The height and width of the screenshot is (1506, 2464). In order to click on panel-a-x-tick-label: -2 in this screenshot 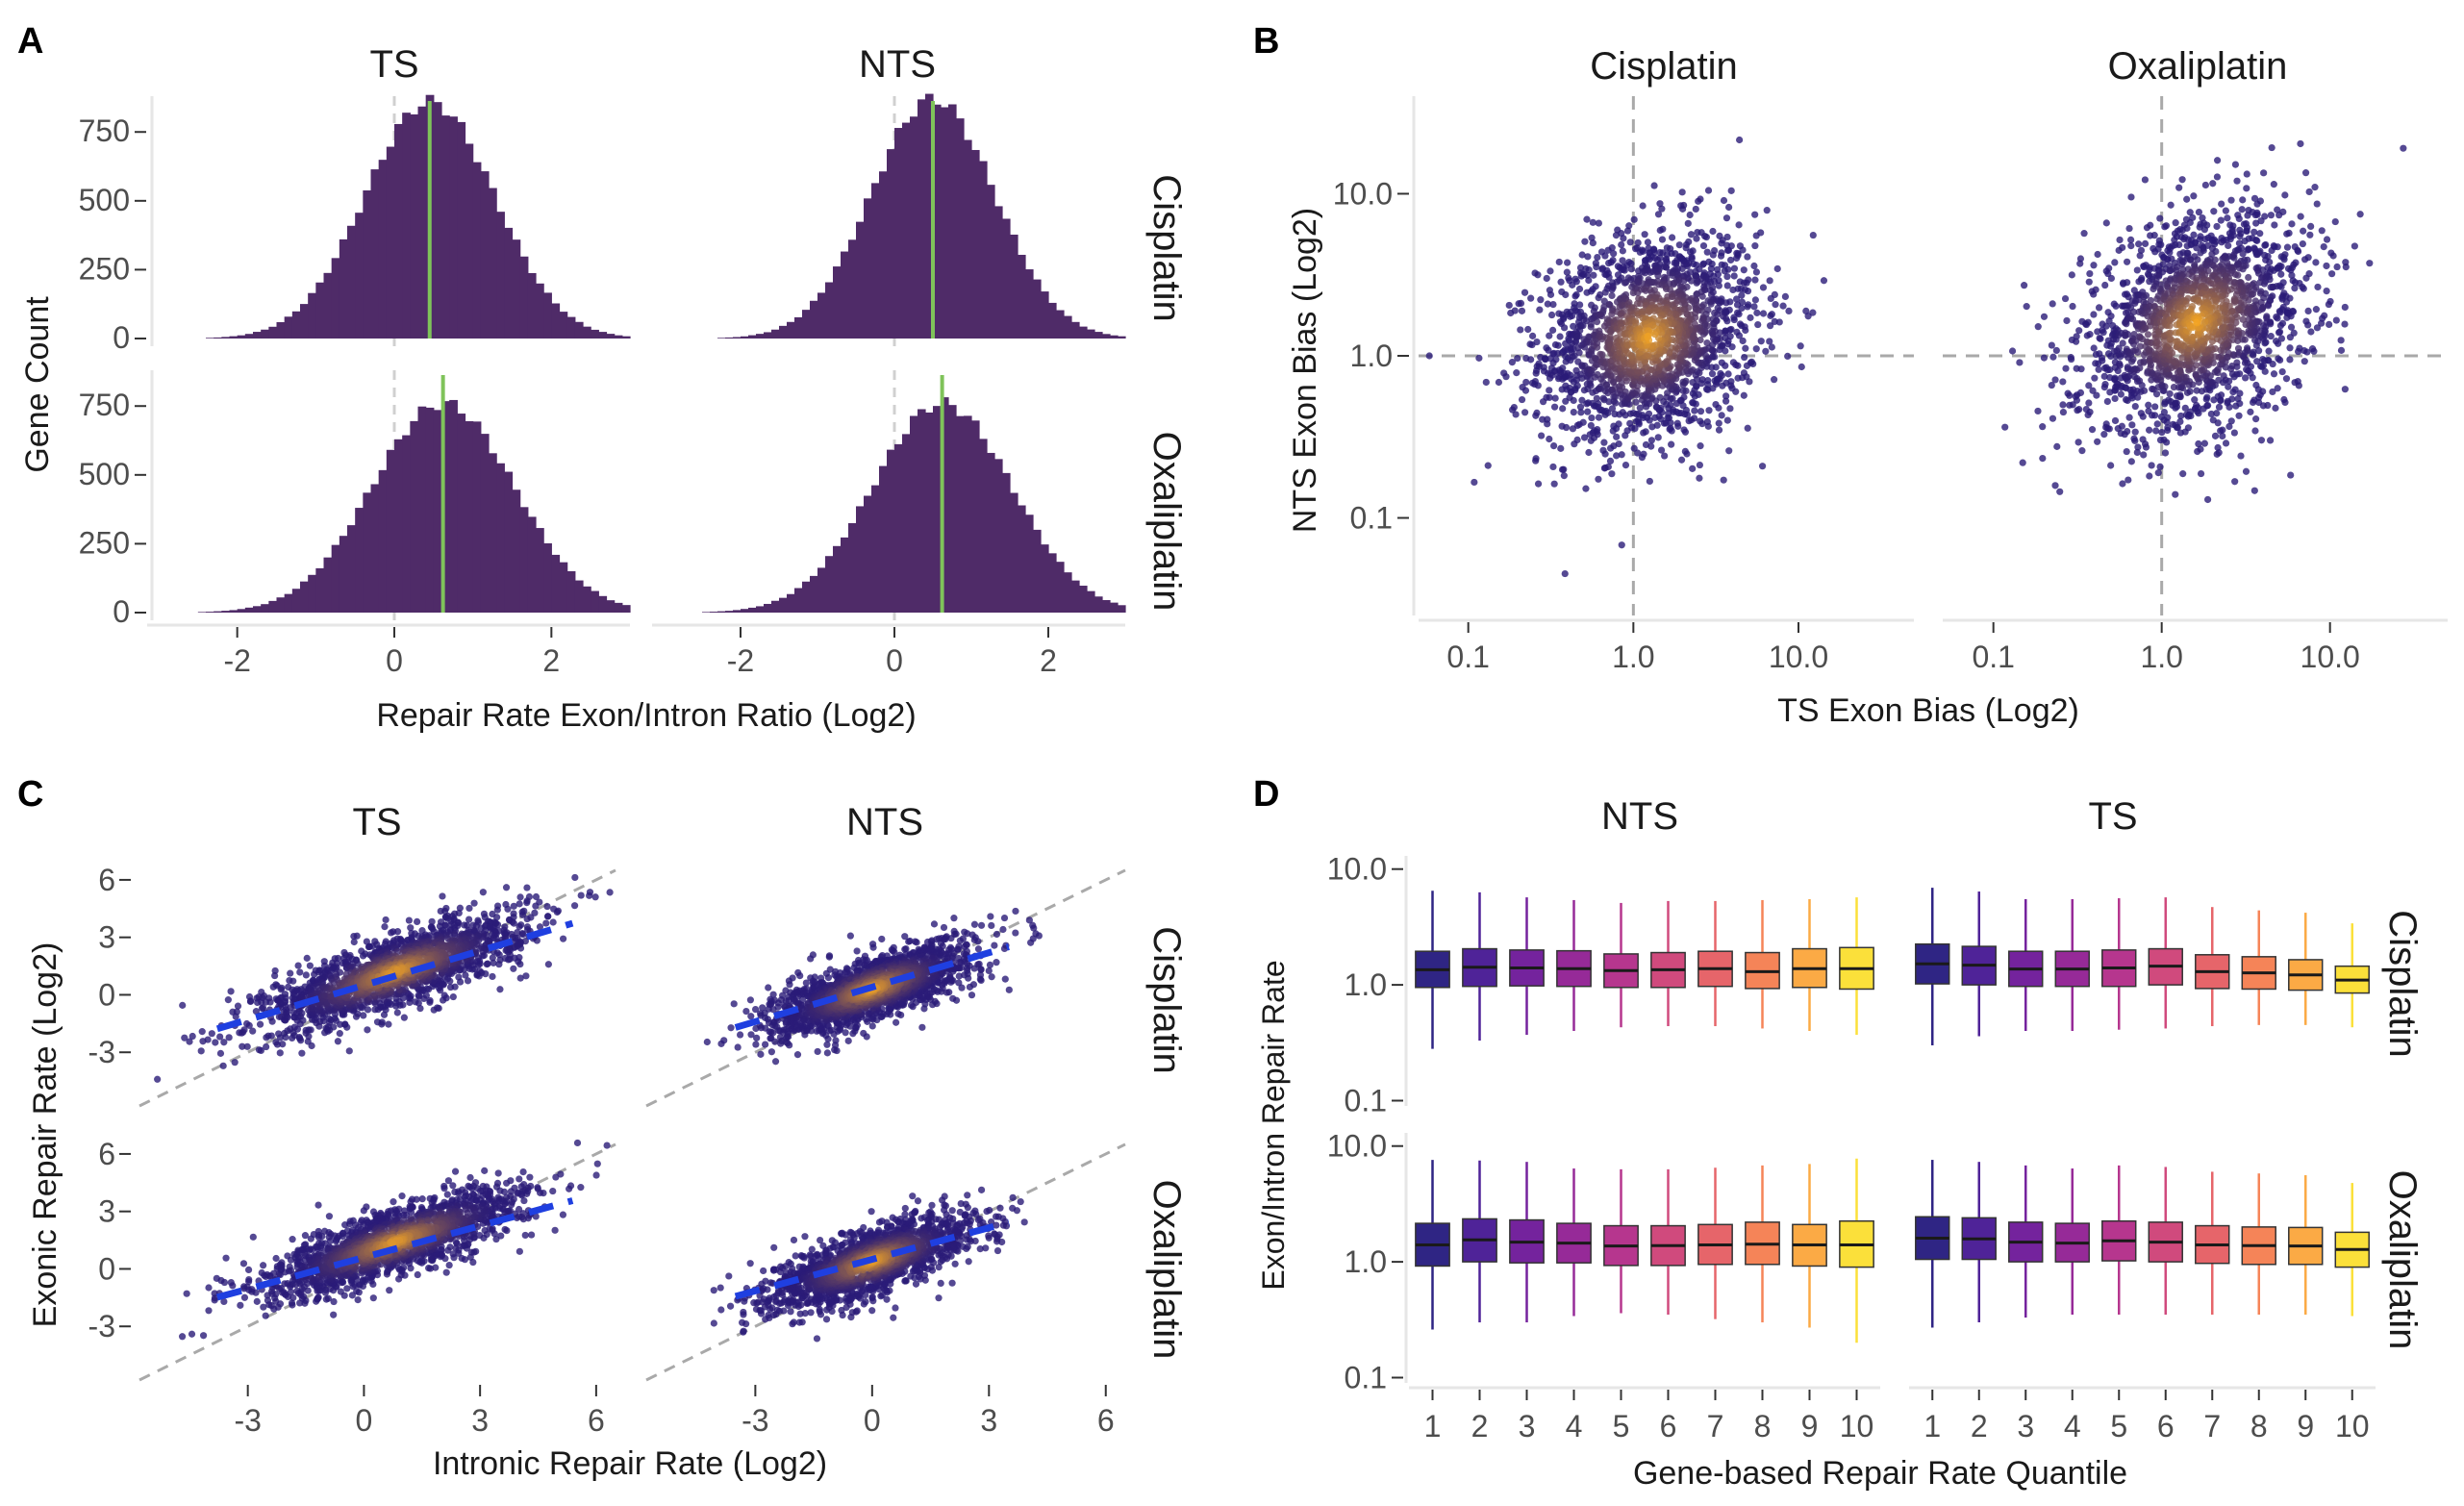, I will do `click(236, 660)`.